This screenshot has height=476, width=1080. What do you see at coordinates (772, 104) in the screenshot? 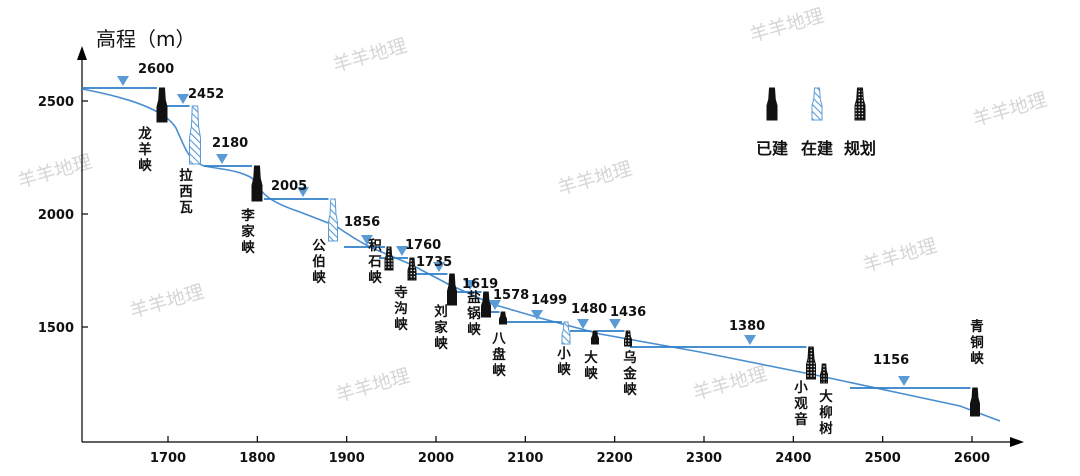
I see `legend-swatch-built` at bounding box center [772, 104].